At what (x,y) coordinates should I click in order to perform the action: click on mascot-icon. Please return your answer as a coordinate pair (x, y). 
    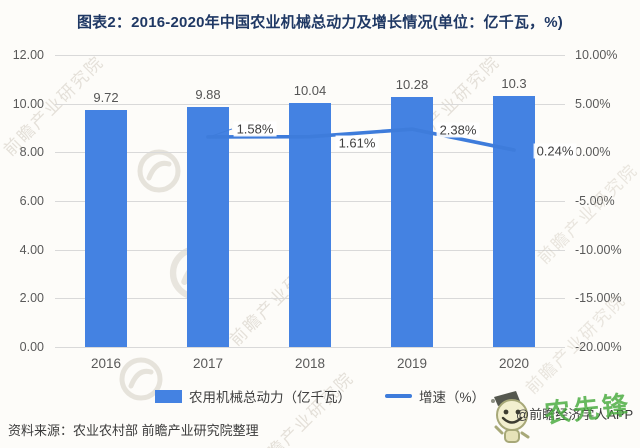
    Looking at the image, I should click on (510, 417).